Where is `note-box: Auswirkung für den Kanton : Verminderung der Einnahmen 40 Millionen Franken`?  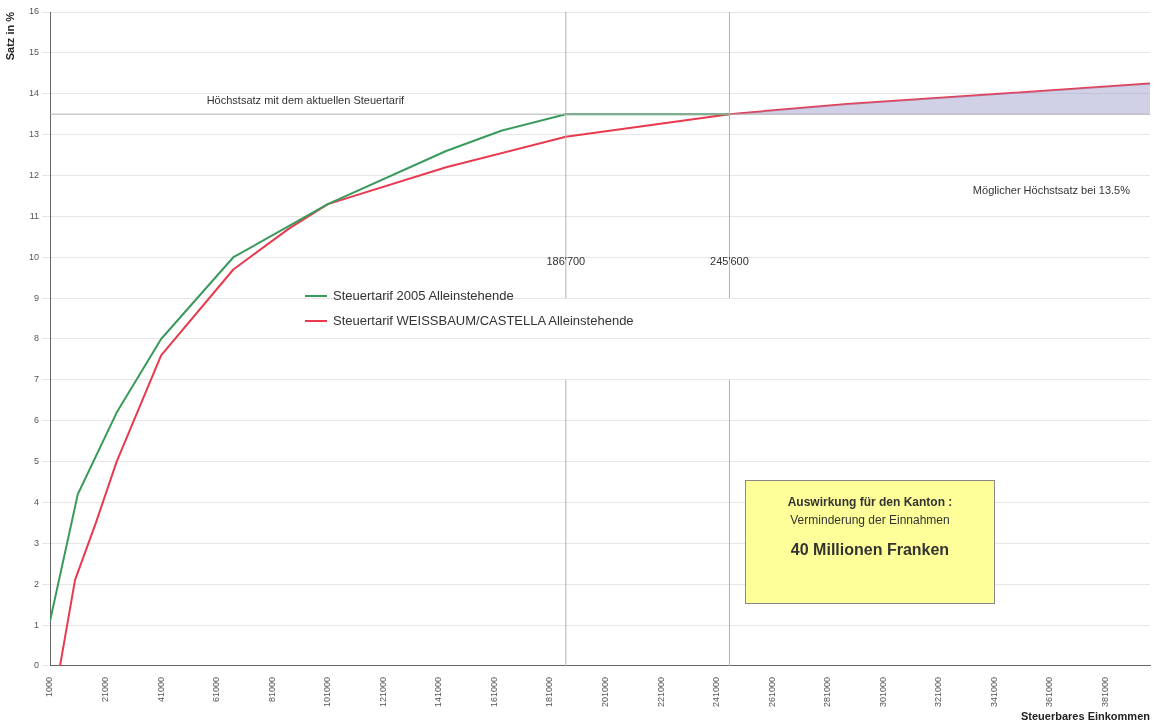 note-box: Auswirkung für den Kanton : Verminderung der Einnahmen 40 Millionen Franken is located at coordinates (870, 542).